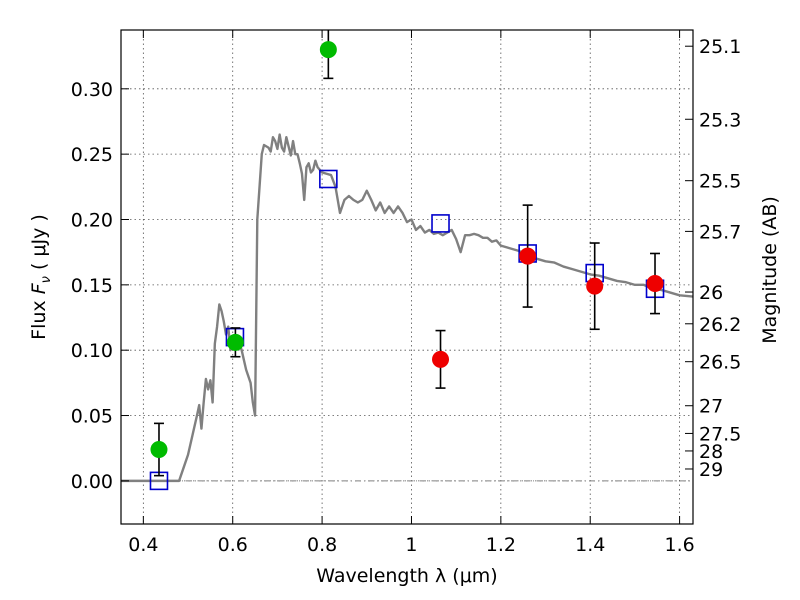 The width and height of the screenshot is (800, 600). Describe the element at coordinates (679, 545) in the screenshot. I see `x-tick-label: 1.6` at that location.